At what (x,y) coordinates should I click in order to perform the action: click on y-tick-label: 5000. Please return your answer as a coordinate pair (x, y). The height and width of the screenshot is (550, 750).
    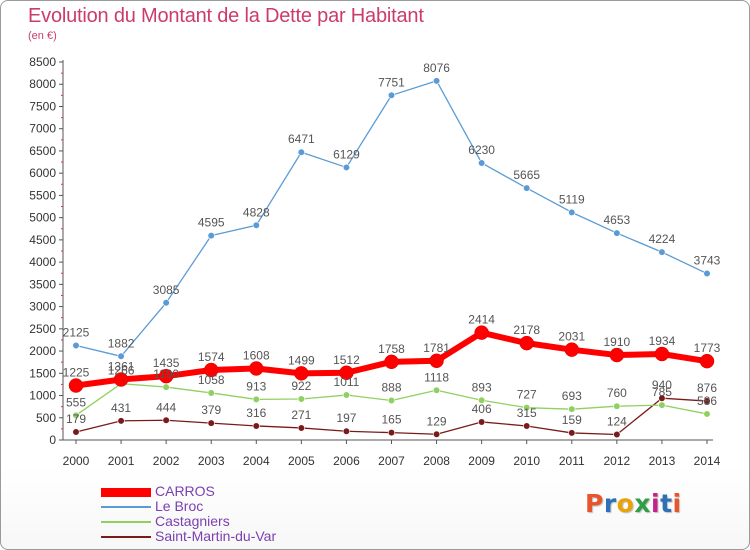
    Looking at the image, I should click on (42, 218).